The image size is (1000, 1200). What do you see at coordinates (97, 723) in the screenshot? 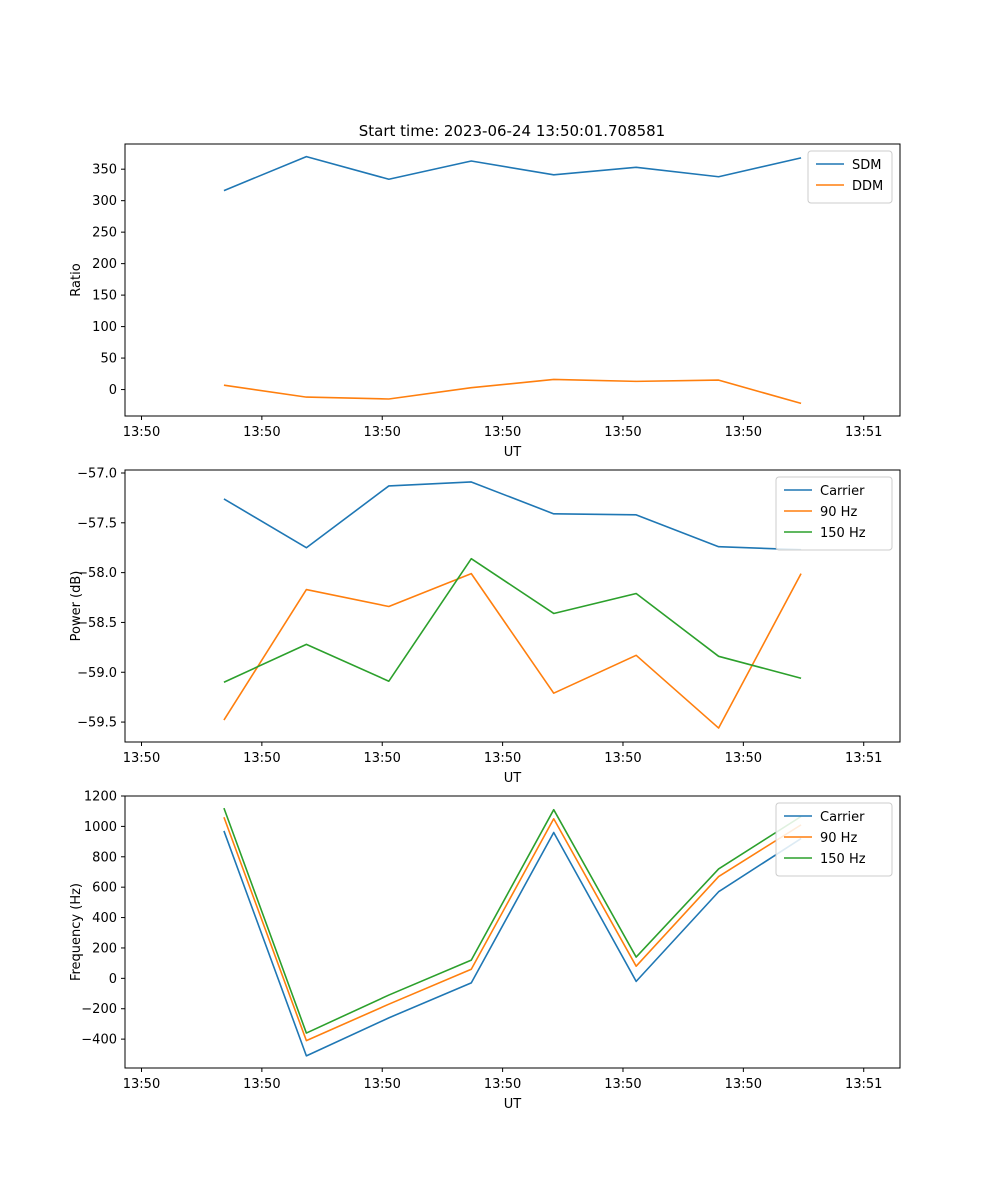
I see `y-tick-label: −59.5` at bounding box center [97, 723].